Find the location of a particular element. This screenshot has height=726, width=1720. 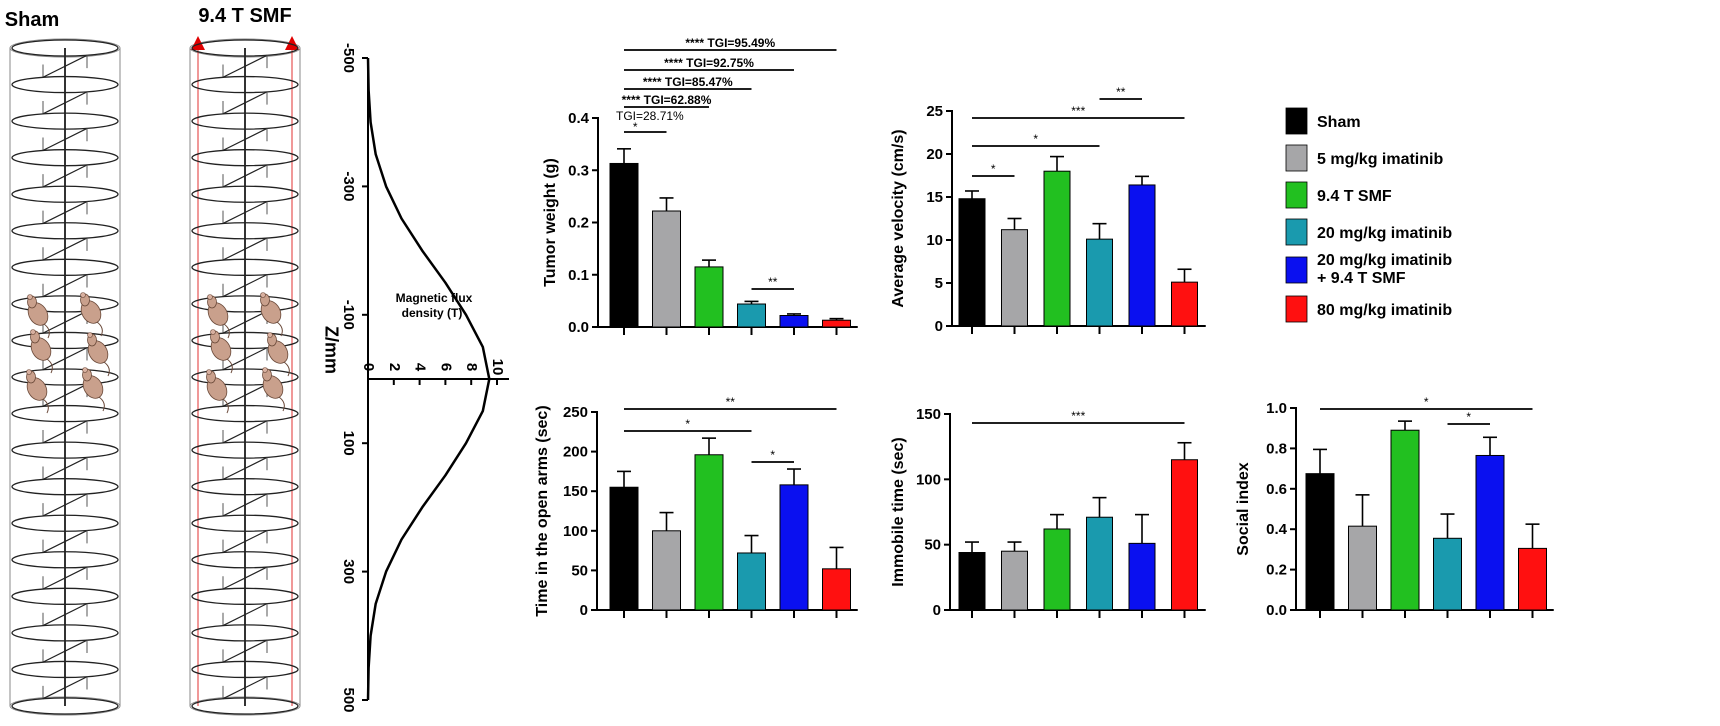

velocity-sig-label: * is located at coordinates (993, 169).